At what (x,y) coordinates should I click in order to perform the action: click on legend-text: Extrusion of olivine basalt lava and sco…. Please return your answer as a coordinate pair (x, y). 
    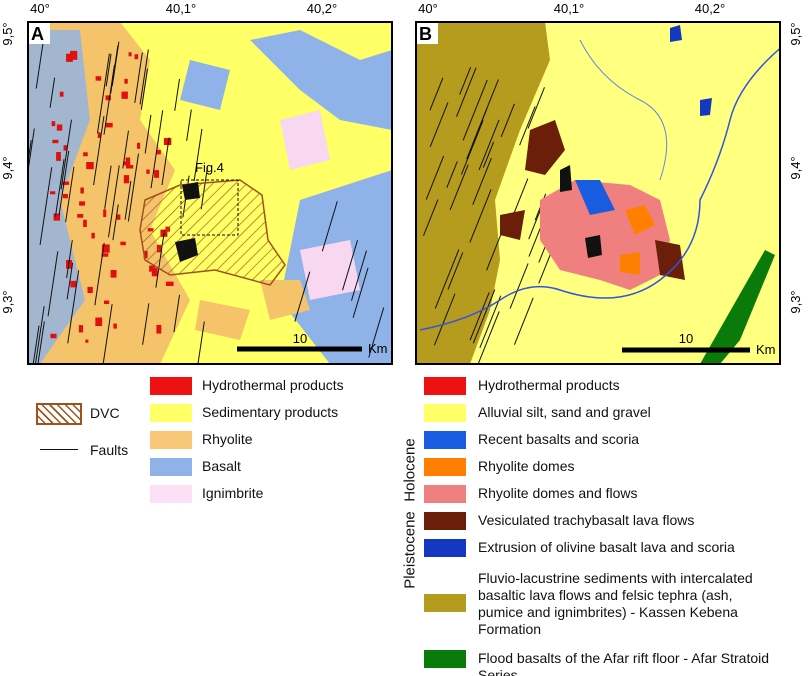
    Looking at the image, I should click on (606, 547).